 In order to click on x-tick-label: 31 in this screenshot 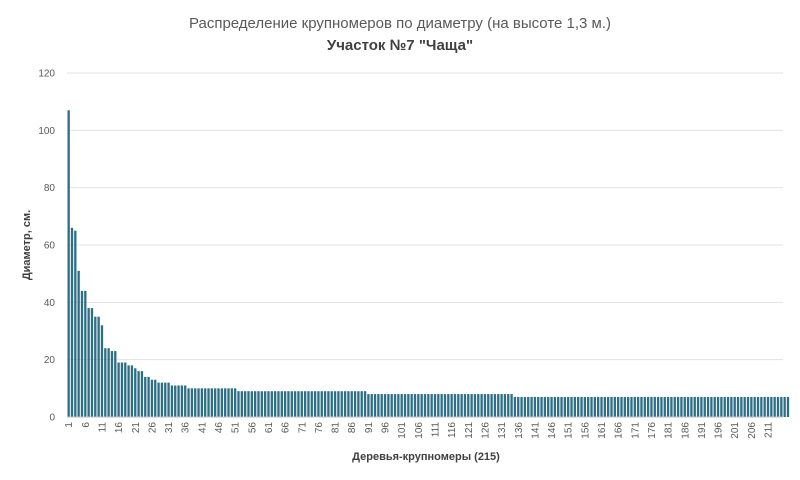, I will do `click(169, 428)`.